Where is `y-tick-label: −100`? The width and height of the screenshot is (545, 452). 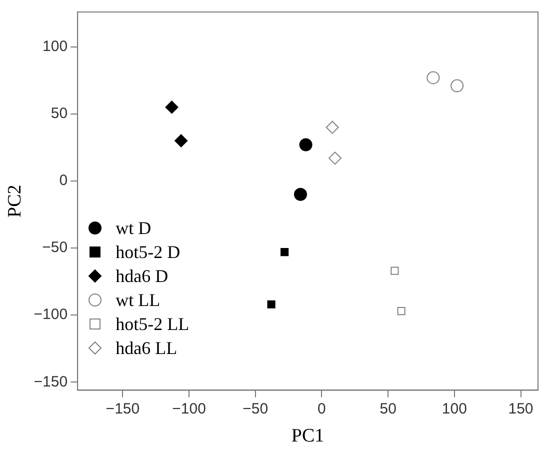
y-tick-label: −100 is located at coordinates (51, 315).